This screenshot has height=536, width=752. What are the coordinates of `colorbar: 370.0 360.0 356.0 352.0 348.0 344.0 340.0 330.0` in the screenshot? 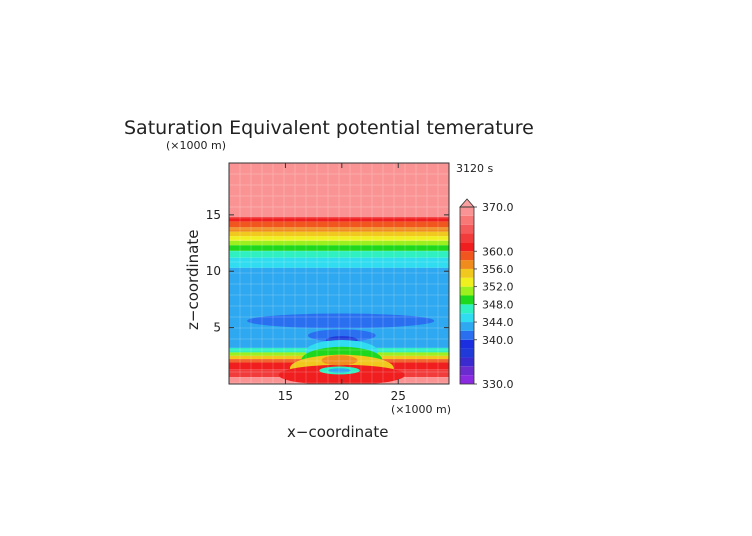 It's located at (486, 294).